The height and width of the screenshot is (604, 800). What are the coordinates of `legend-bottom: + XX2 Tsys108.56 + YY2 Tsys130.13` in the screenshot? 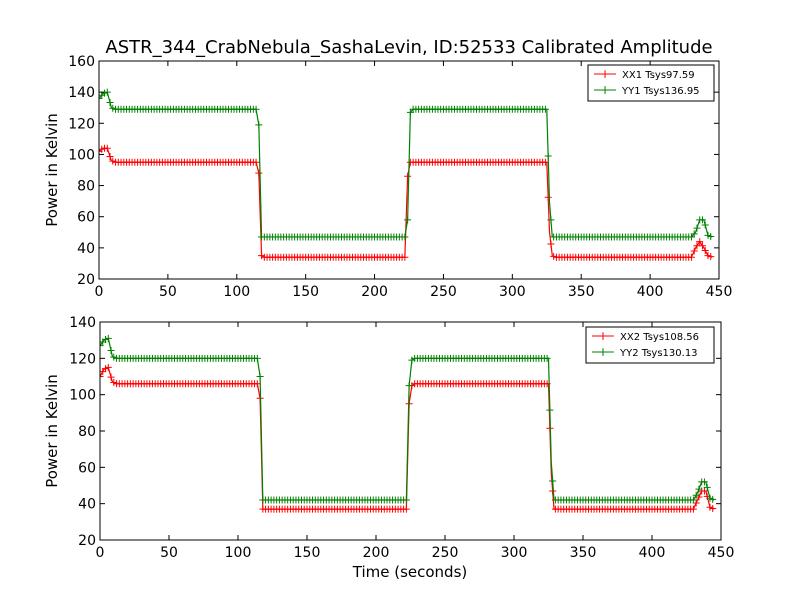 It's located at (650, 345).